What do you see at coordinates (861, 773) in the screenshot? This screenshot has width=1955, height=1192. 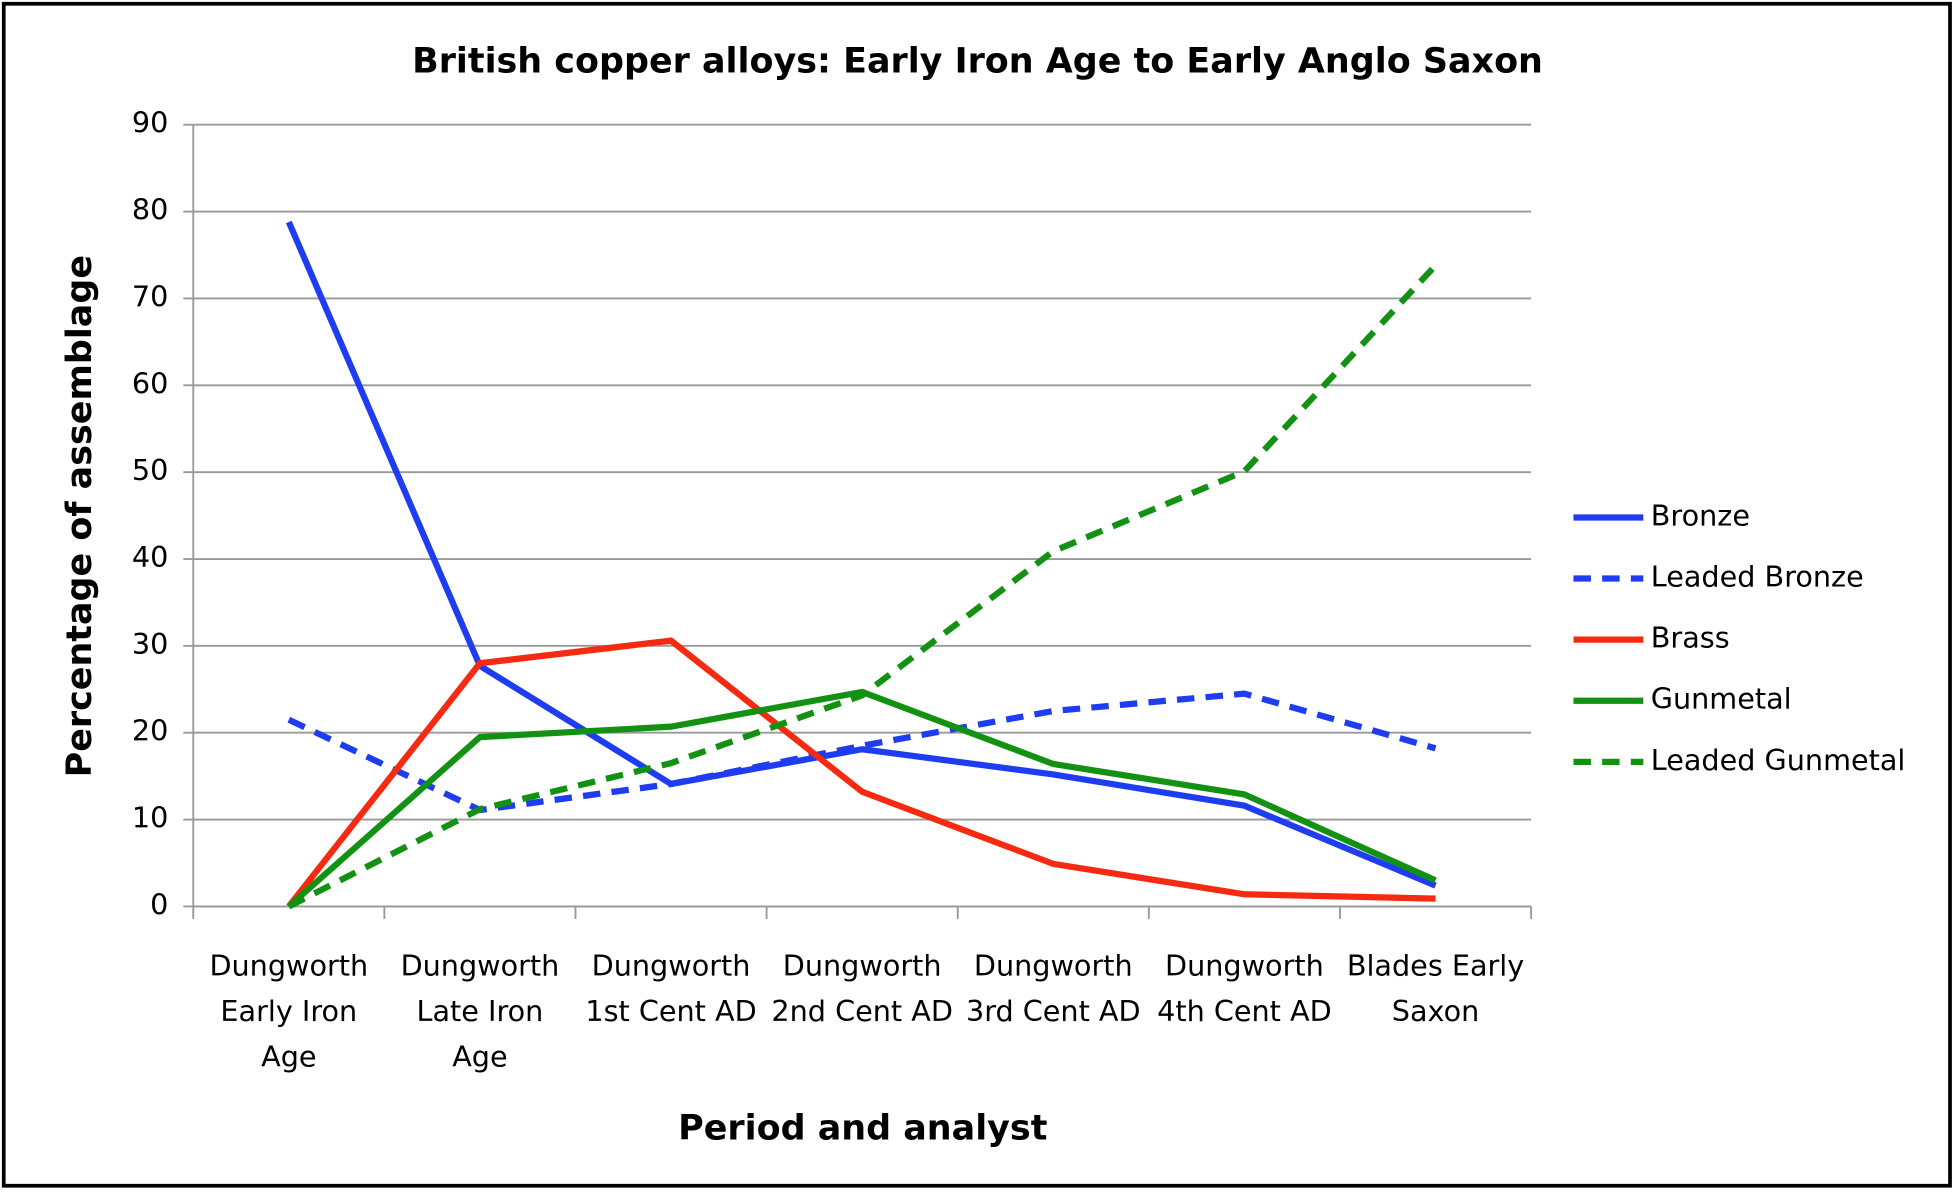 I see `series-line` at bounding box center [861, 773].